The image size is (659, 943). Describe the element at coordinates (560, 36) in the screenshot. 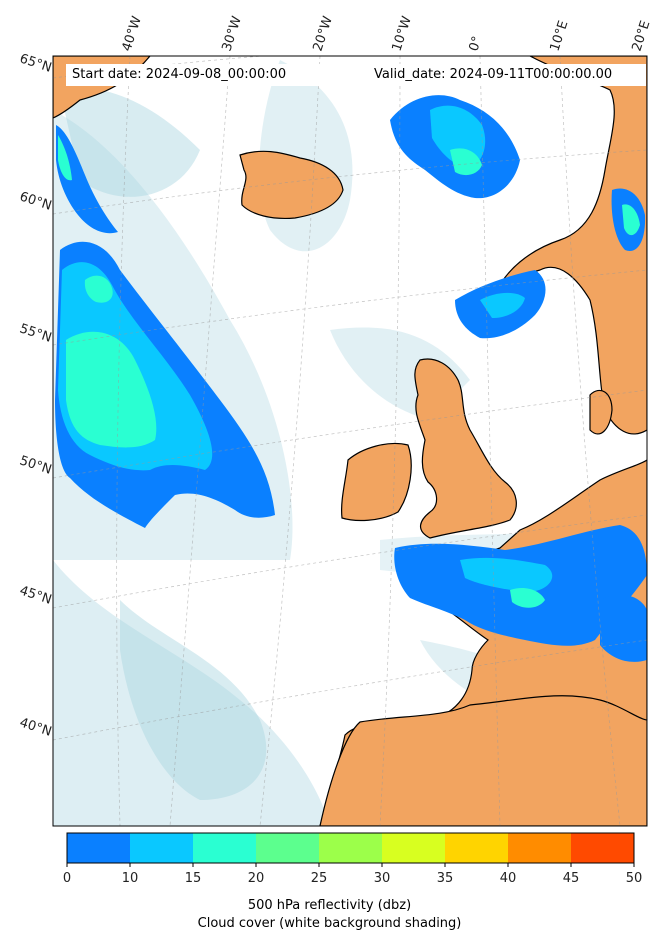

I see `lon-label: 10°E` at that location.